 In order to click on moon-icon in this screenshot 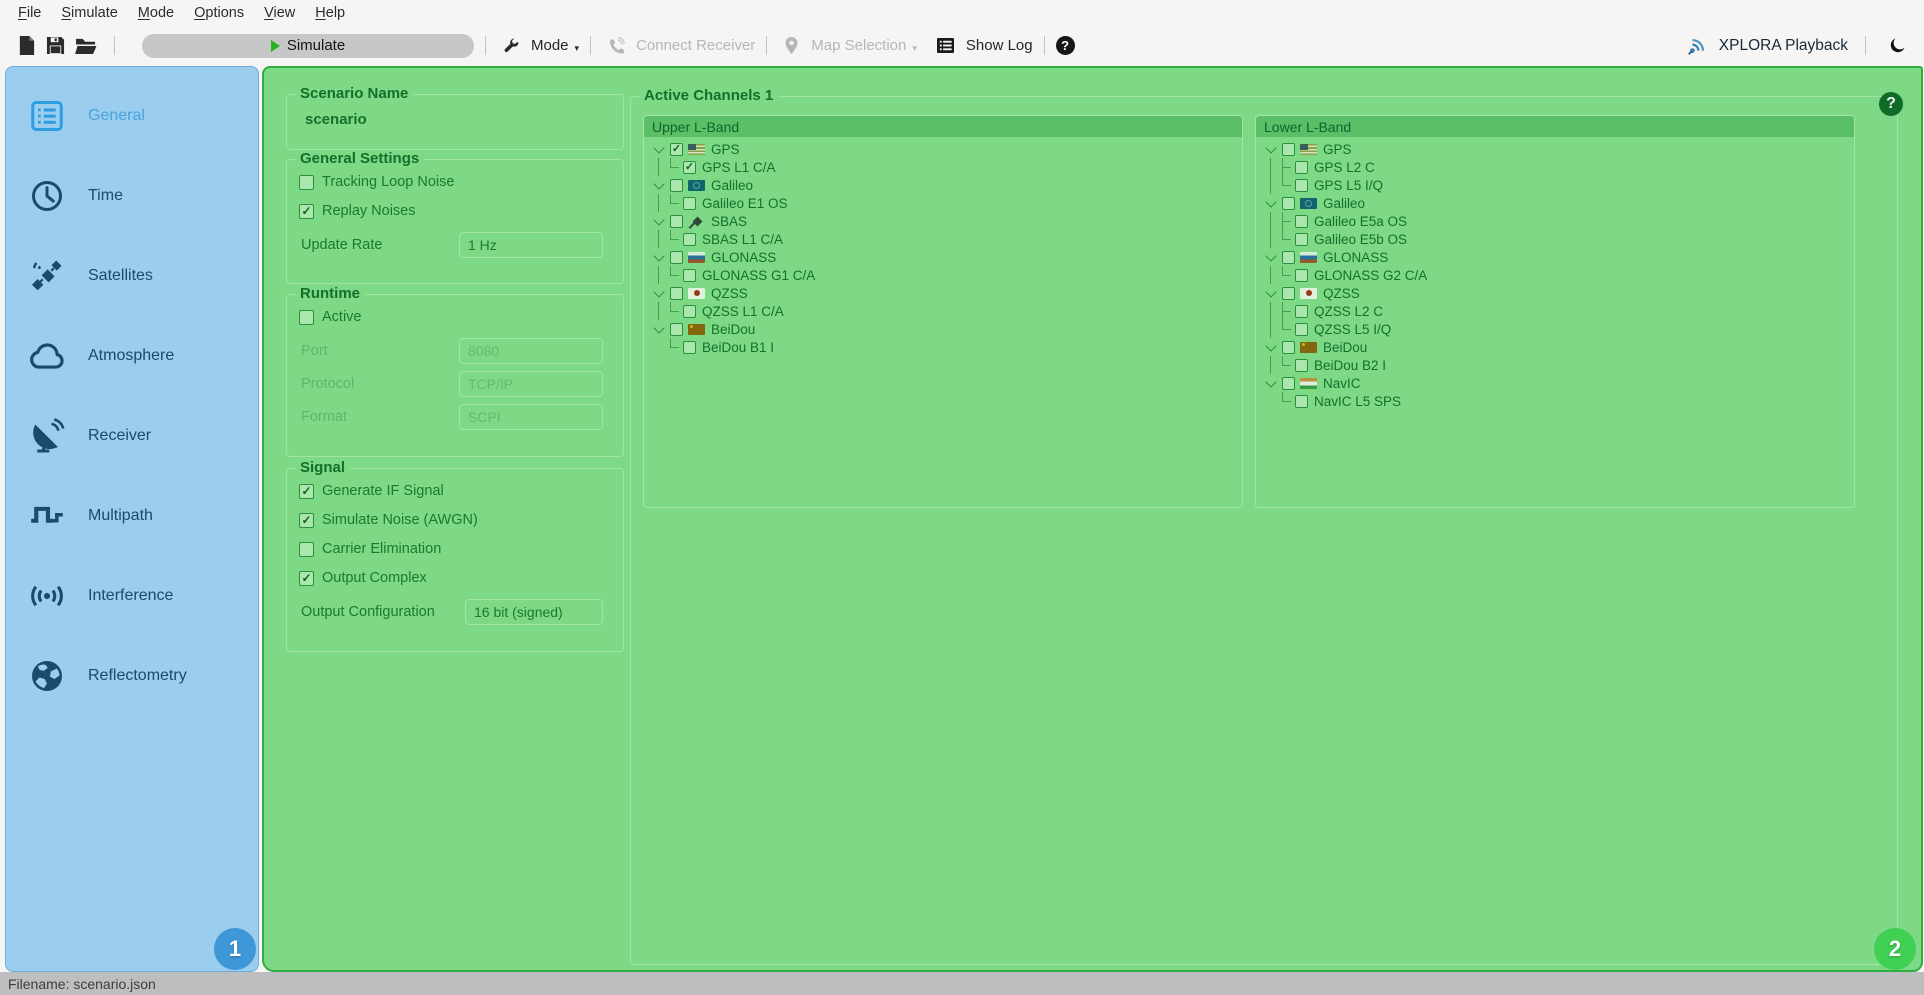, I will do `click(1897, 45)`.